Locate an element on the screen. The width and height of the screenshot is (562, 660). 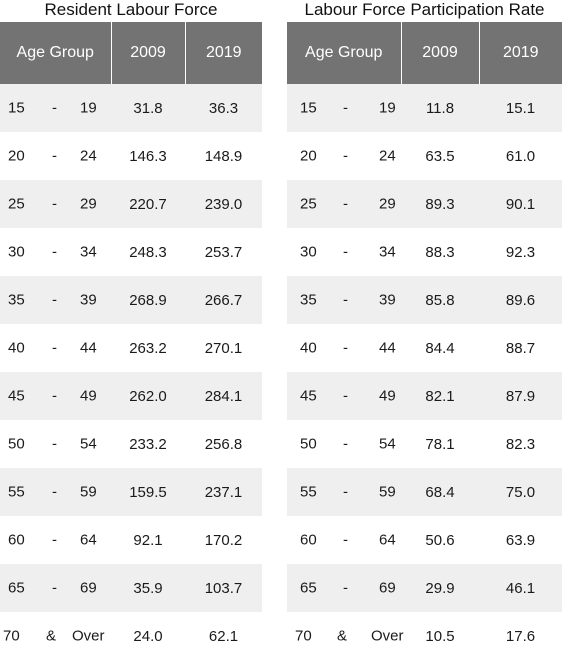
value-2019-cell: 92.3 is located at coordinates (520, 252).